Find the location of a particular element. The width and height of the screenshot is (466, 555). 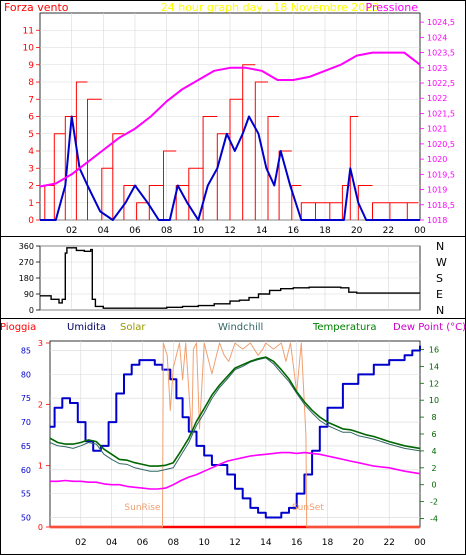

pressure-tick: 1019,5 is located at coordinates (441, 174).